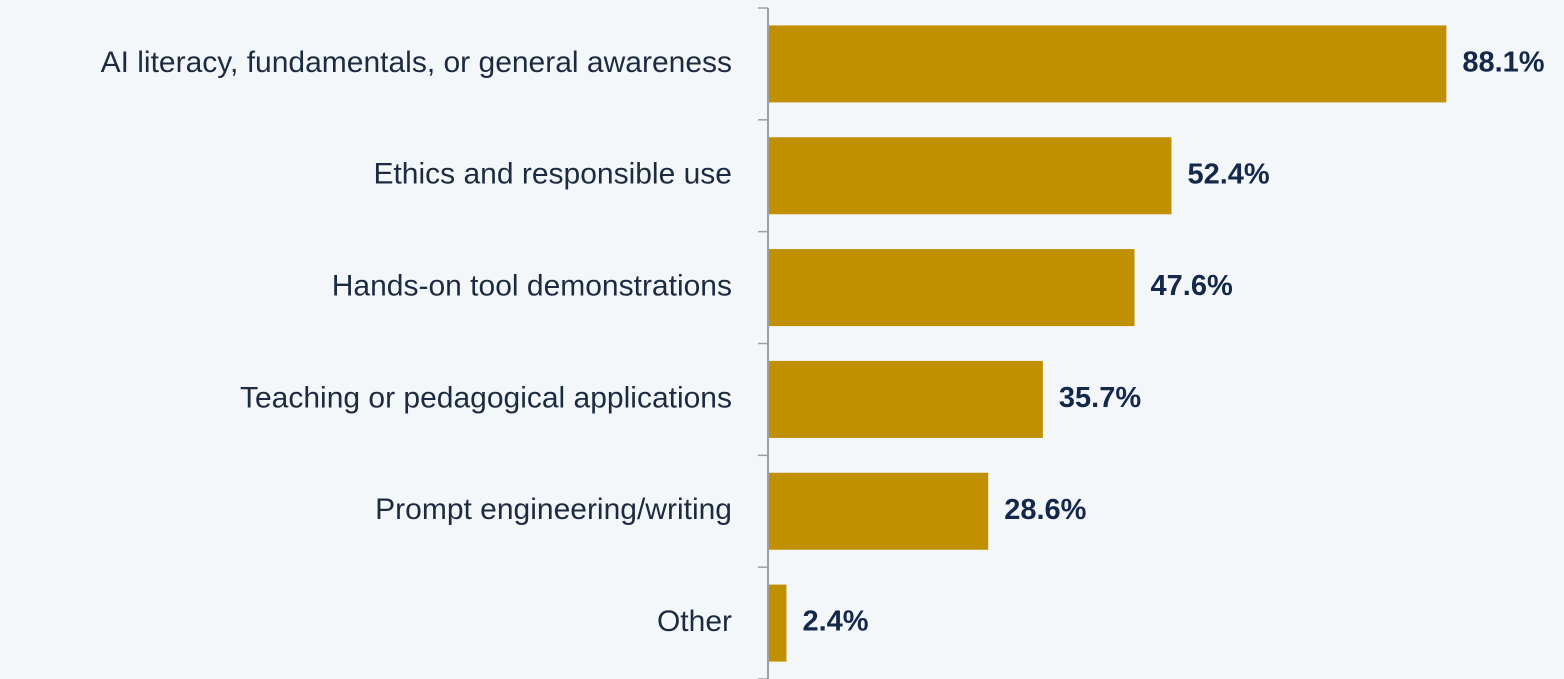 This screenshot has height=679, width=1564. I want to click on category-label: Ethics and responsible use, so click(552, 174).